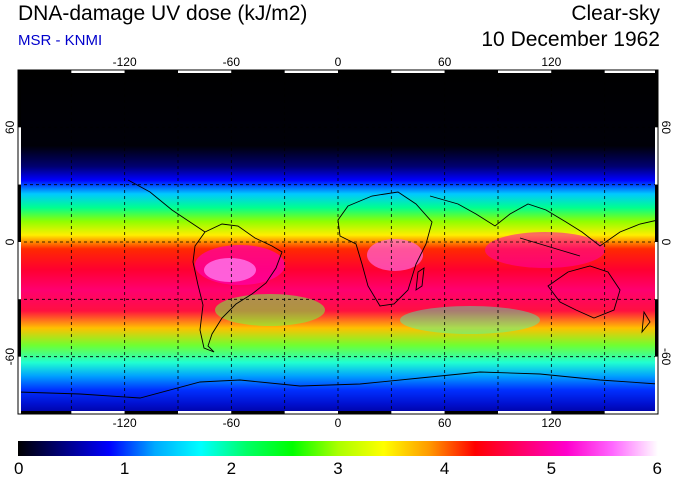 This screenshot has width=678, height=480. I want to click on colorbar-labels: 0 1 2 3 4 5 6, so click(338, 468).